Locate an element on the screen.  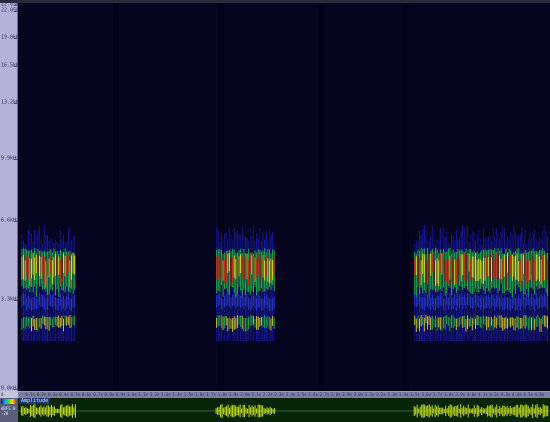
waveform-panel: Amplitude is located at coordinates (284, 410).